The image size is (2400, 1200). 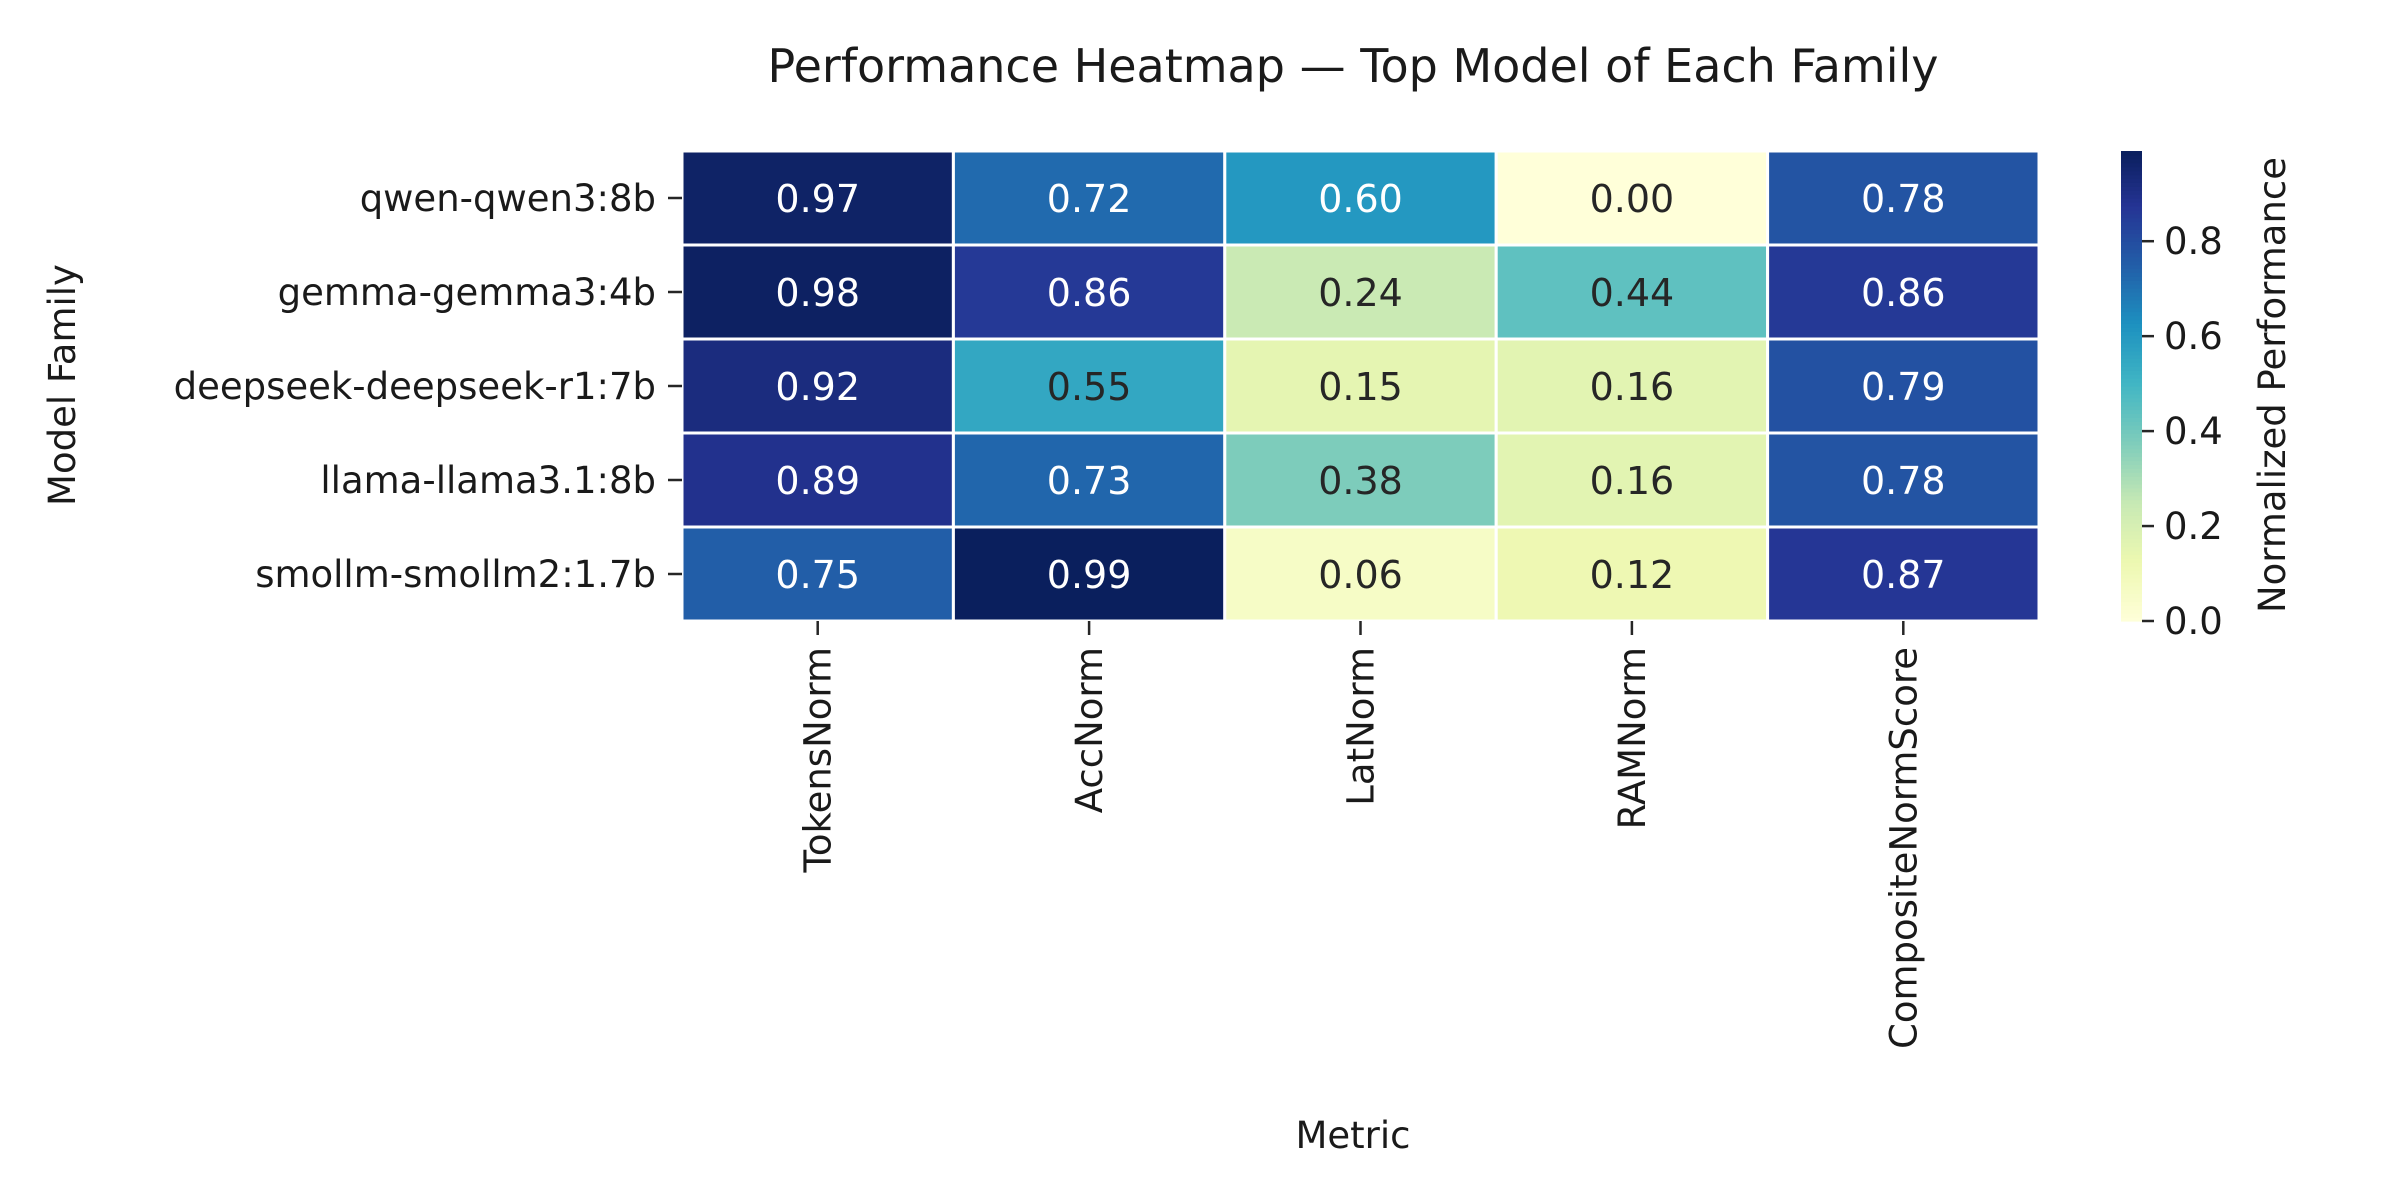 I want to click on cell-value-label: 0.75, so click(x=817, y=575).